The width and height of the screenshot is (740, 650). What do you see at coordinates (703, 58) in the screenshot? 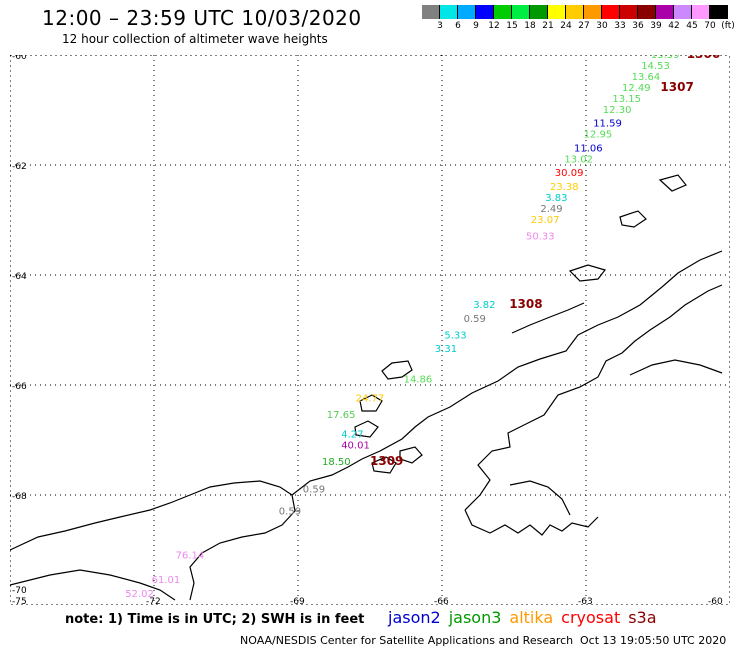
I see `pass-number-label: 1306` at bounding box center [703, 58].